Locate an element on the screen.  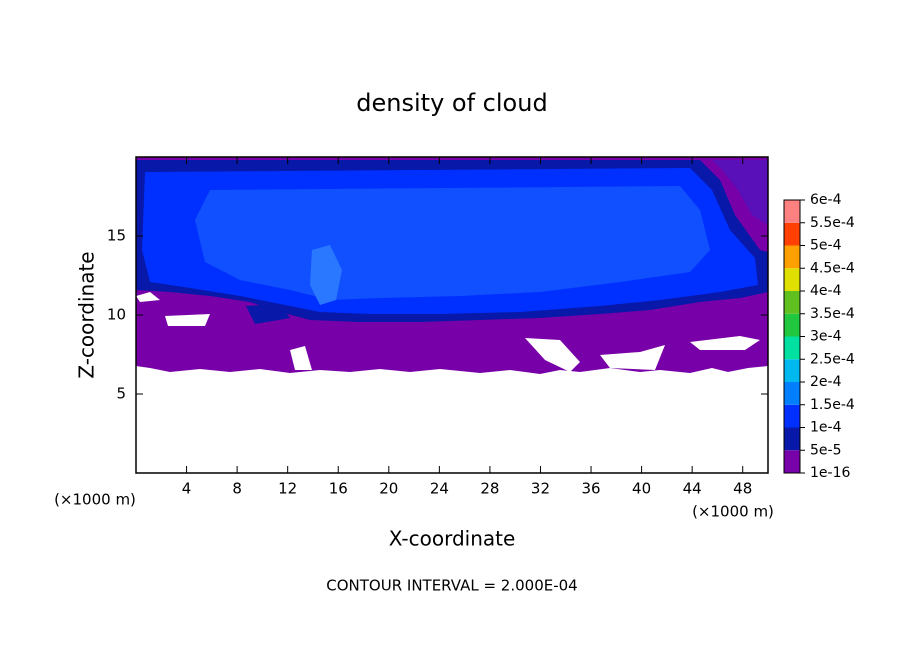
x-tick-label: 36 is located at coordinates (590, 489).